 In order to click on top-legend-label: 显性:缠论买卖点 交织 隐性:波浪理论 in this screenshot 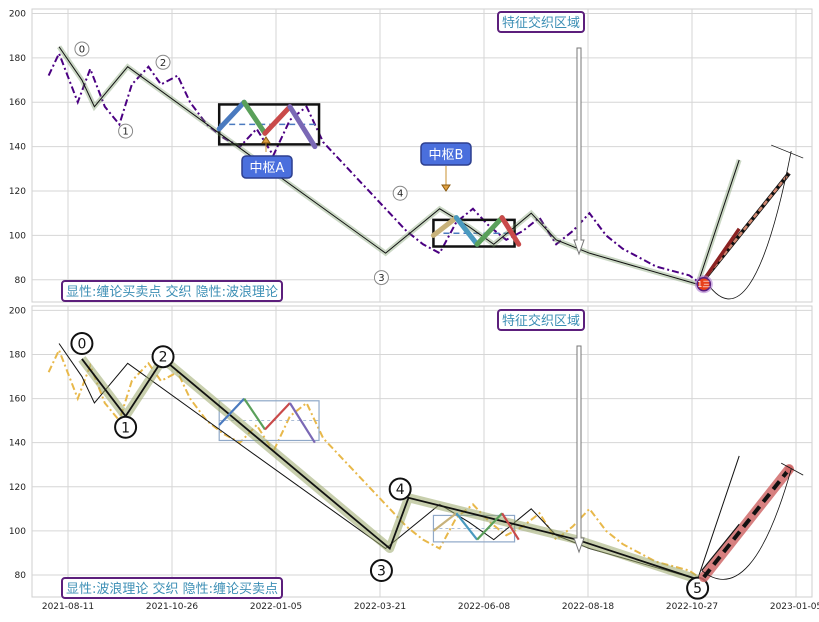, I will do `click(172, 292)`.